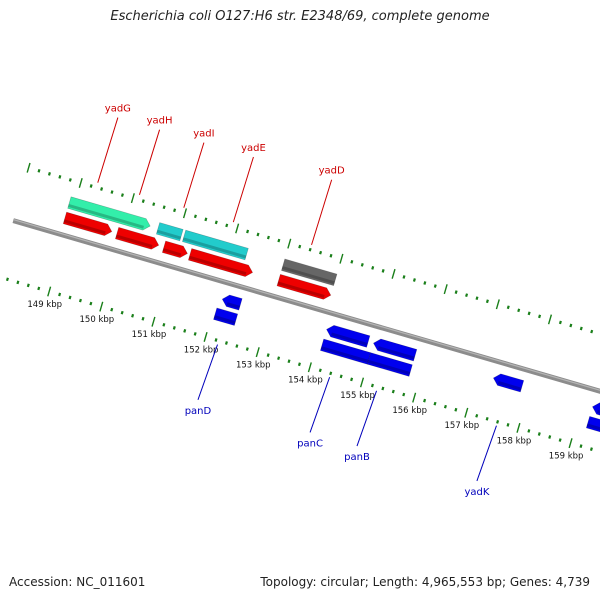 This screenshot has height=600, width=600. I want to click on gene-label: yadH, so click(160, 121).